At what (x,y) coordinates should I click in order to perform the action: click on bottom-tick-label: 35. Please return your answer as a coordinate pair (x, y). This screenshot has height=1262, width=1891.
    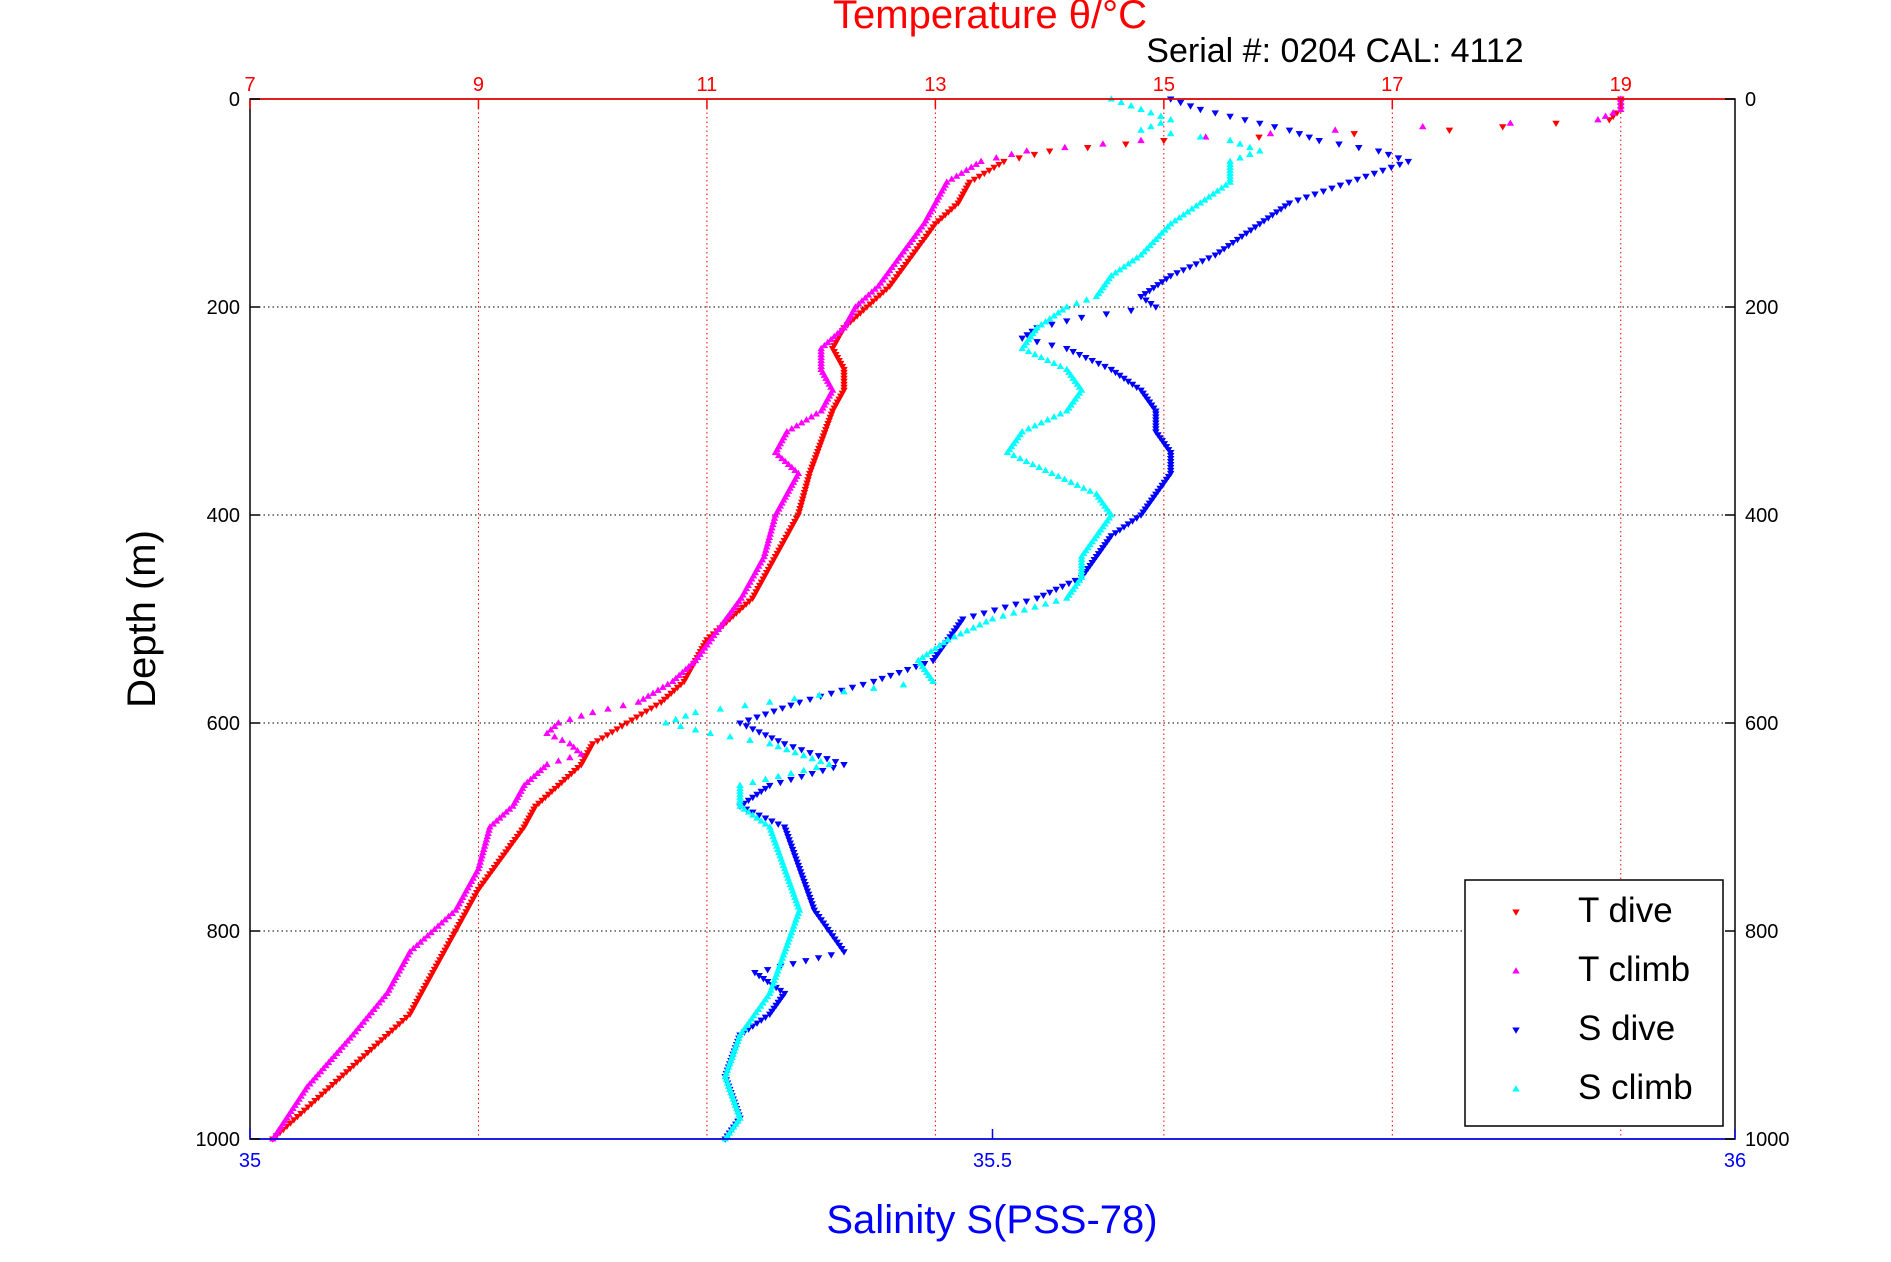
    Looking at the image, I should click on (250, 1161).